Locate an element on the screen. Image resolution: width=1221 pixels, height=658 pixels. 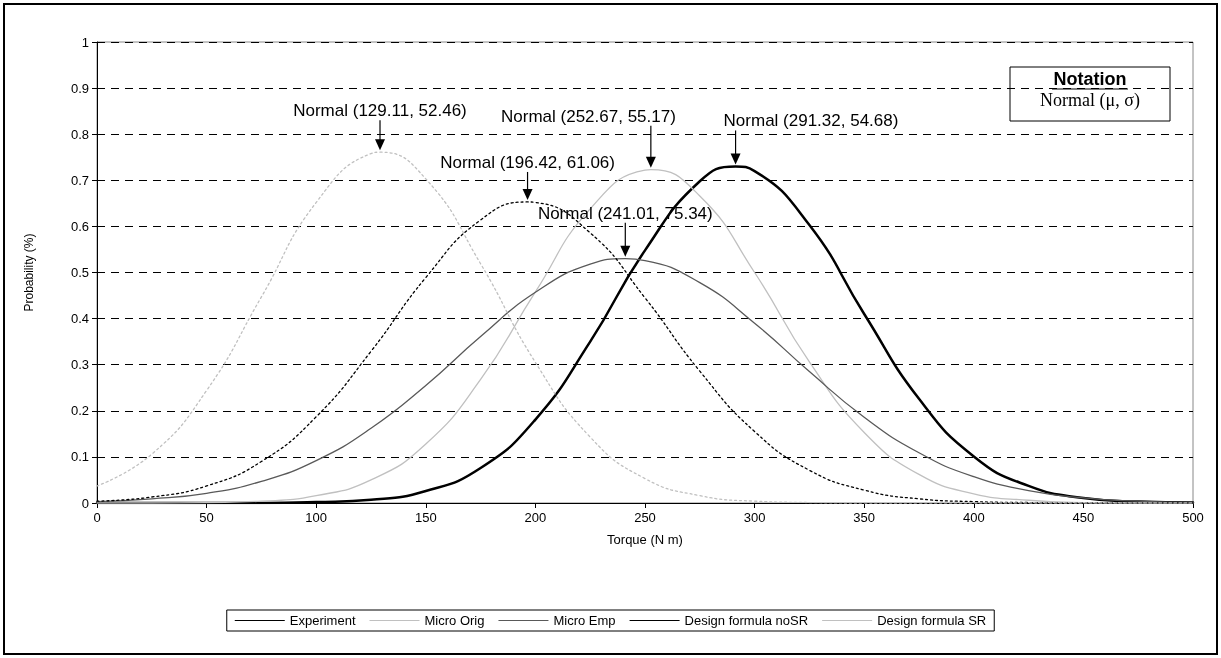
x-tick-label: 100 is located at coordinates (316, 517).